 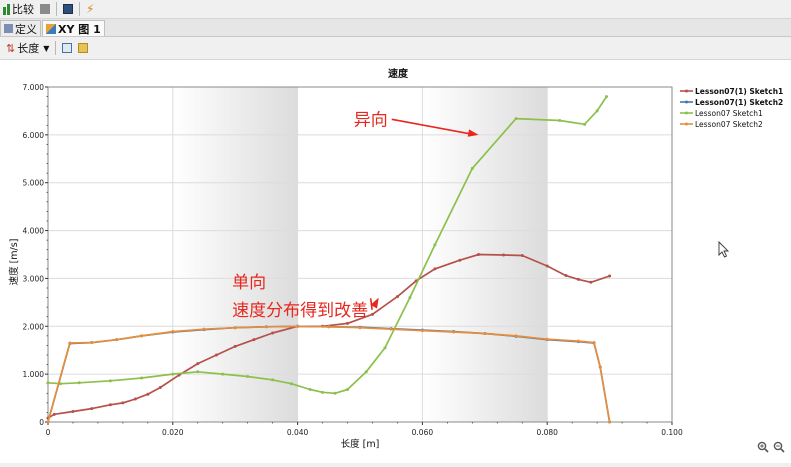 What do you see at coordinates (173, 432) in the screenshot?
I see `x-tick-label: 0.020` at bounding box center [173, 432].